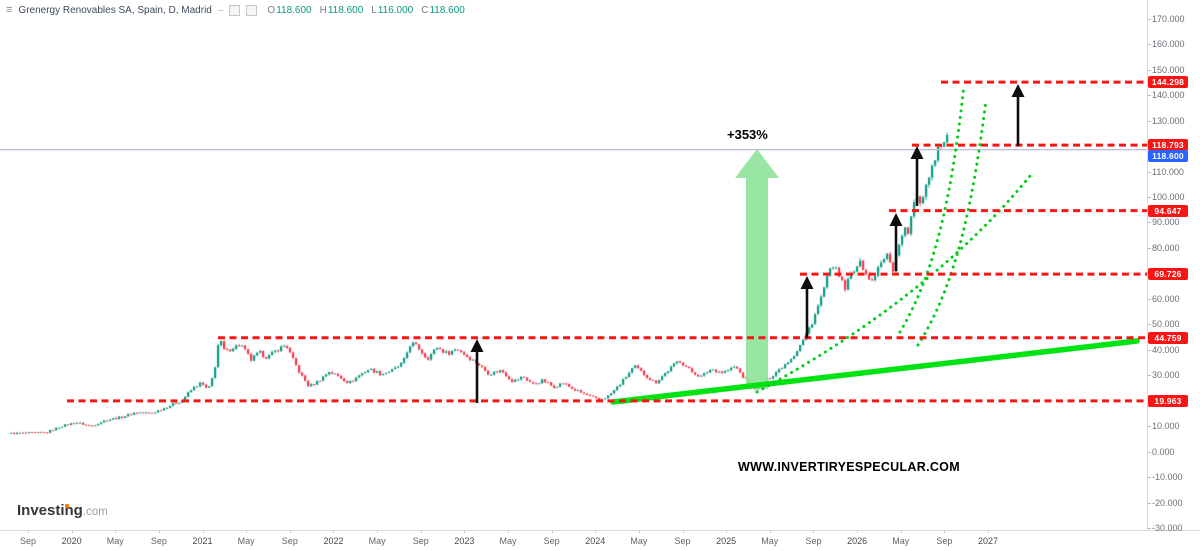 The width and height of the screenshot is (1200, 551). What do you see at coordinates (1147, 265) in the screenshot?
I see `price-axis-border` at bounding box center [1147, 265].